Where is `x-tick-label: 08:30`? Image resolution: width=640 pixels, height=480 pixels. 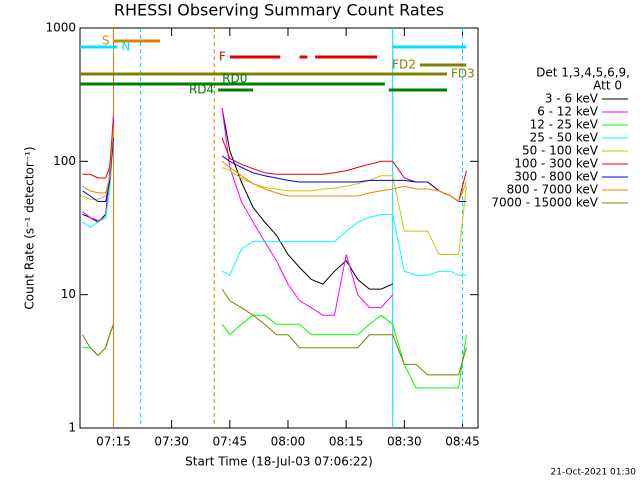 x-tick-label: 08:30 is located at coordinates (404, 442).